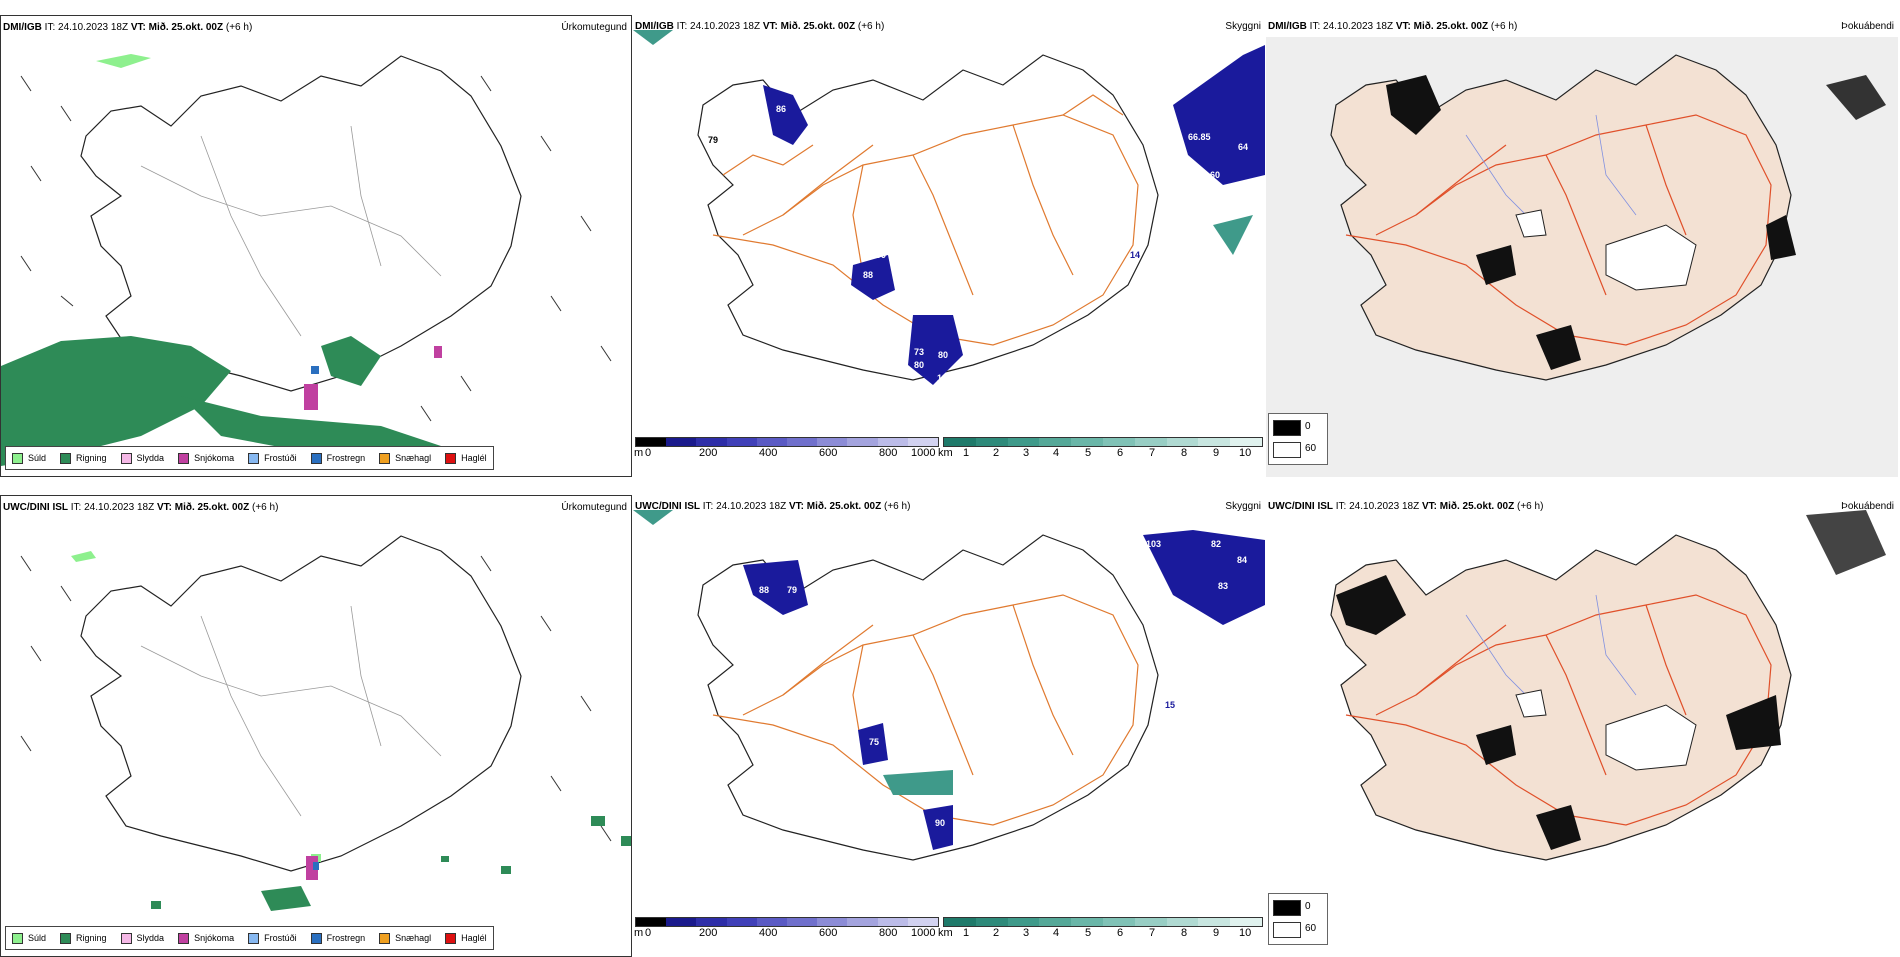 The image size is (1900, 957). I want to click on tick-label: 8, so click(1184, 453).